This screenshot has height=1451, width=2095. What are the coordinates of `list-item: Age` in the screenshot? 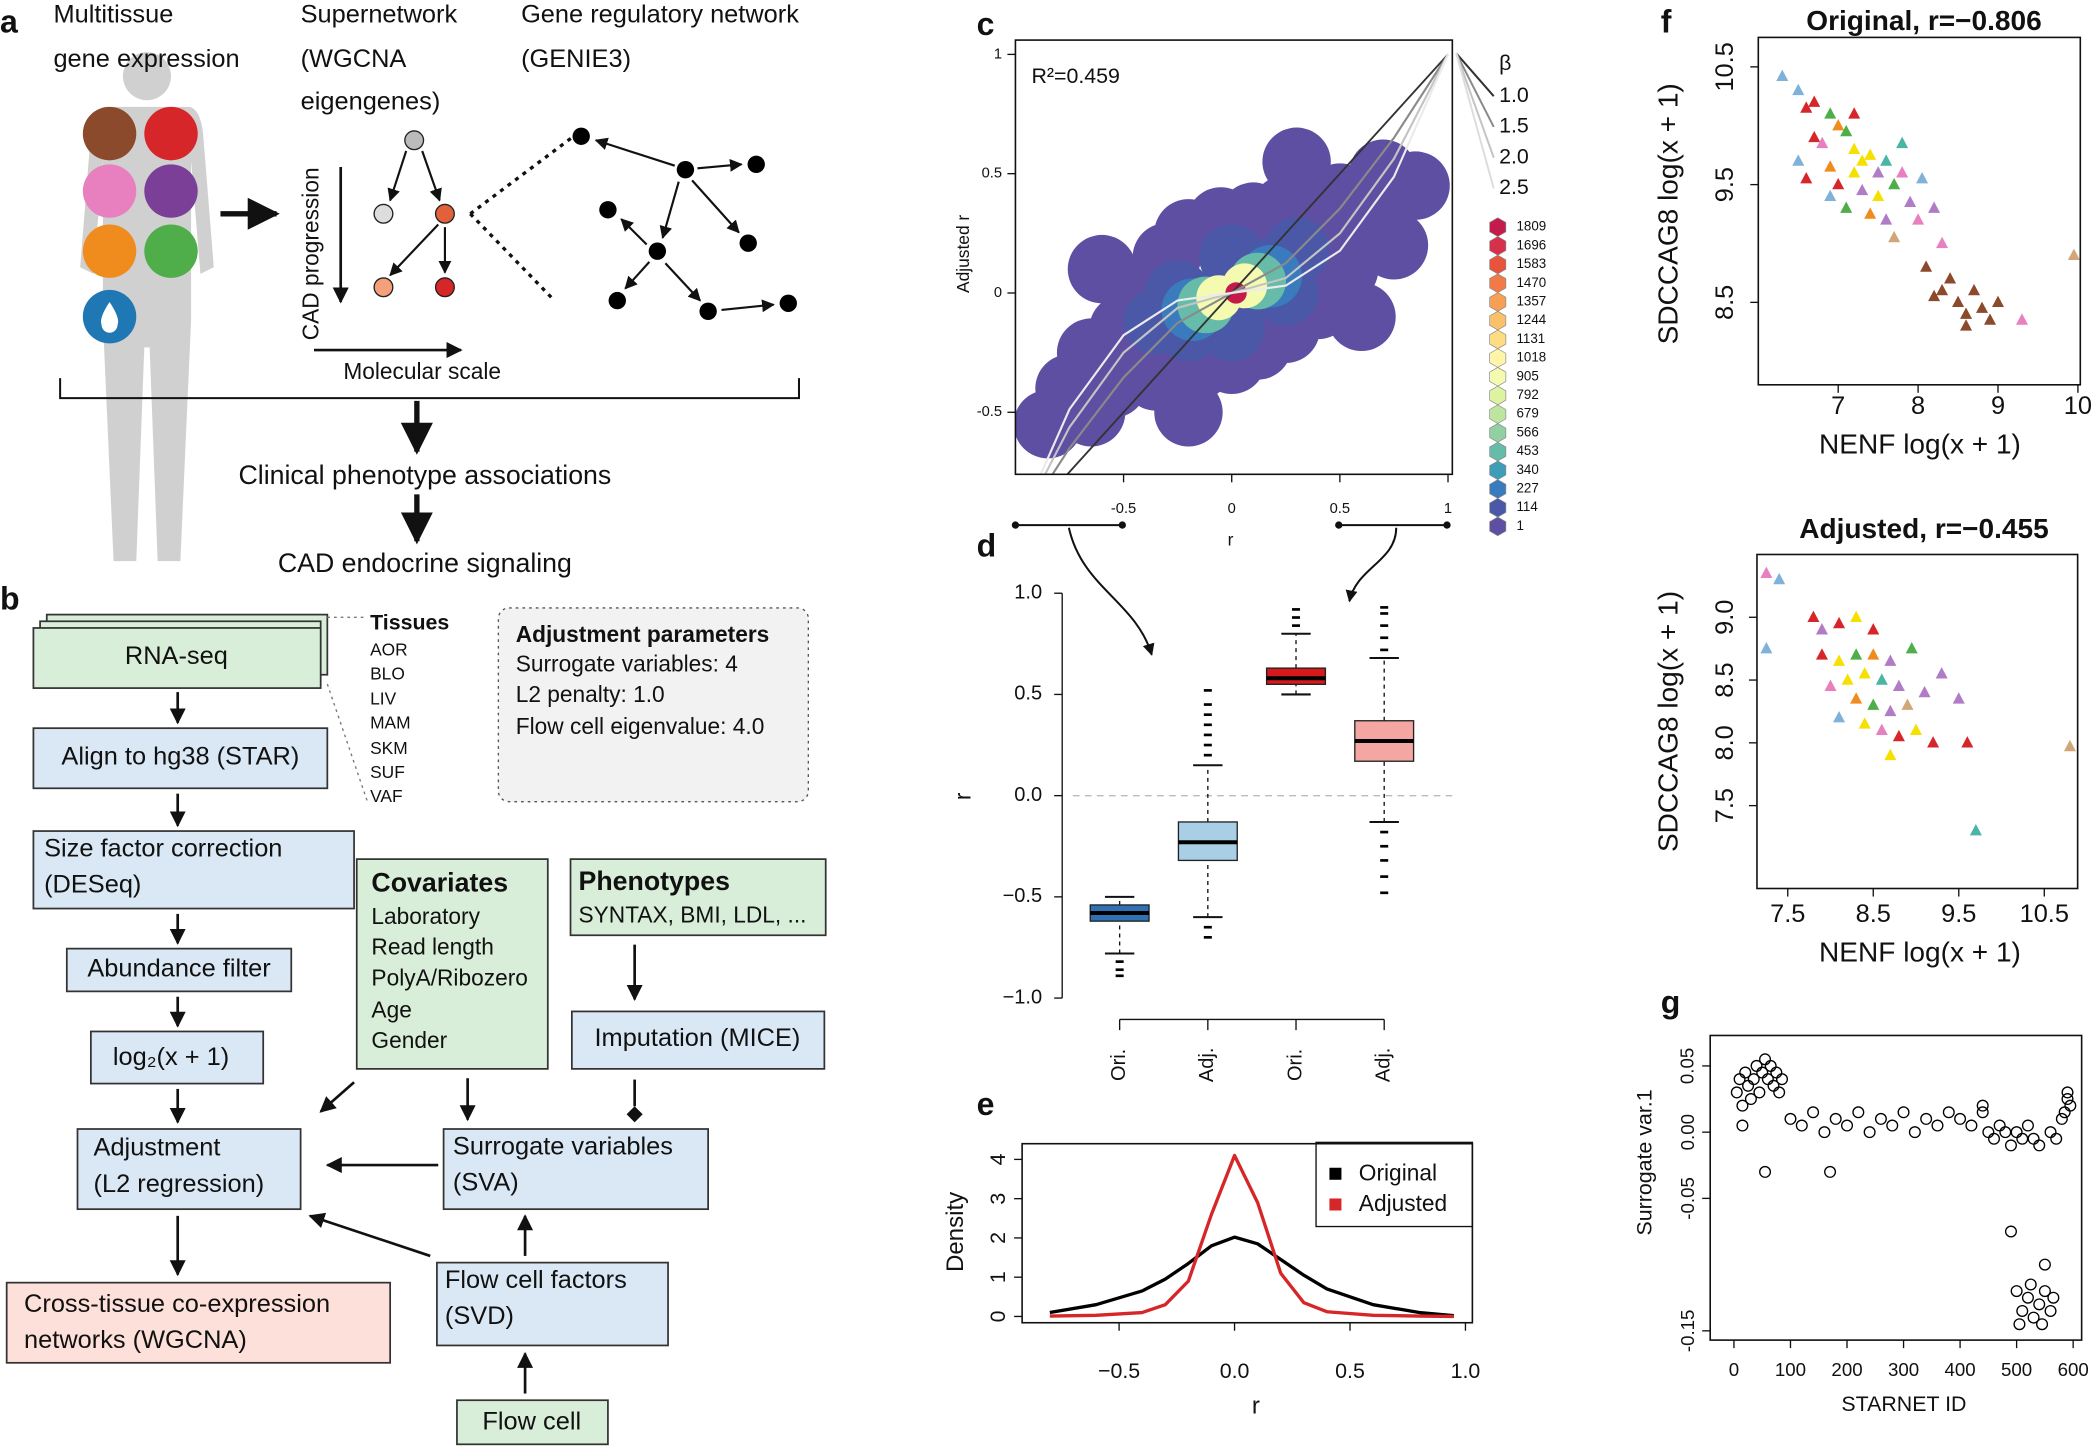 It's located at (391, 1009).